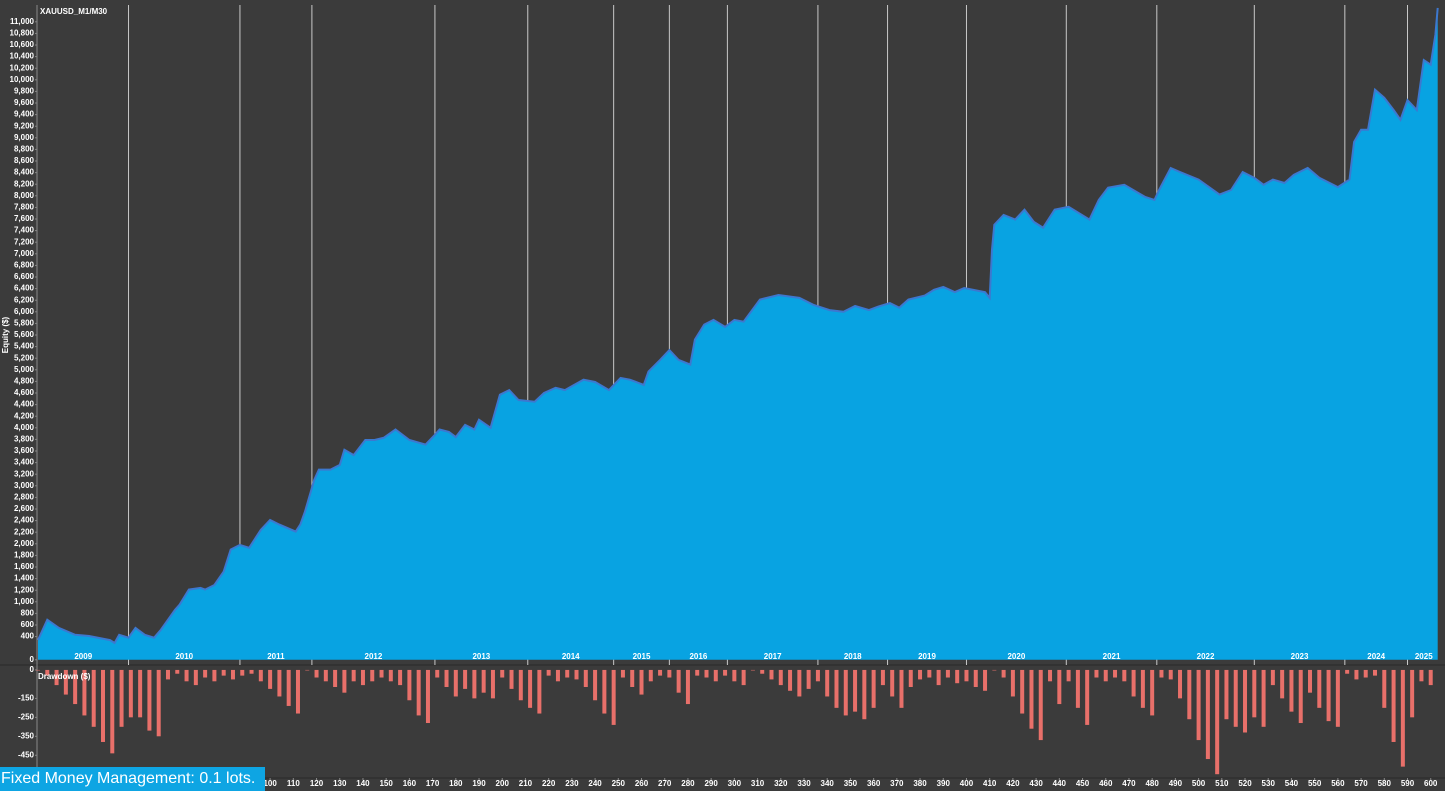 This screenshot has width=1445, height=791. I want to click on x-tick-label: 280, so click(688, 783).